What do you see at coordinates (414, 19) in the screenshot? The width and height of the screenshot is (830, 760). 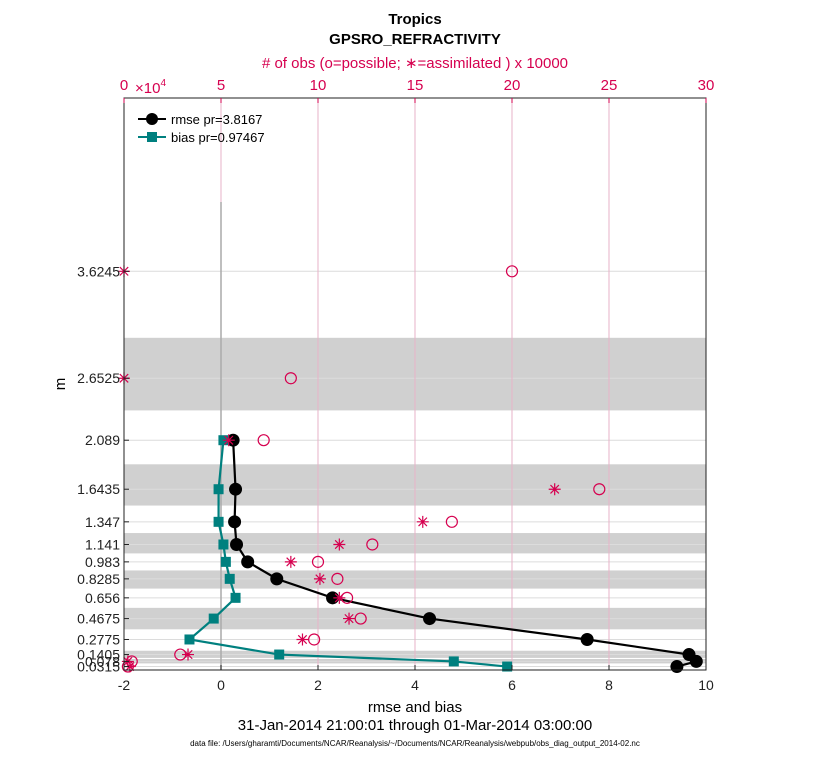 I see `chart-title: Tropics` at bounding box center [414, 19].